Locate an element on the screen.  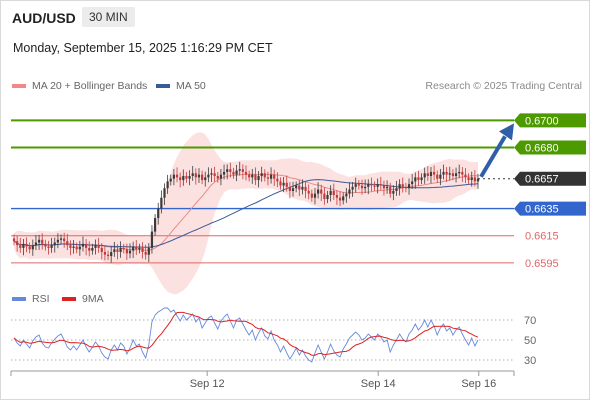
legend-ma50: MA 50 is located at coordinates (181, 86).